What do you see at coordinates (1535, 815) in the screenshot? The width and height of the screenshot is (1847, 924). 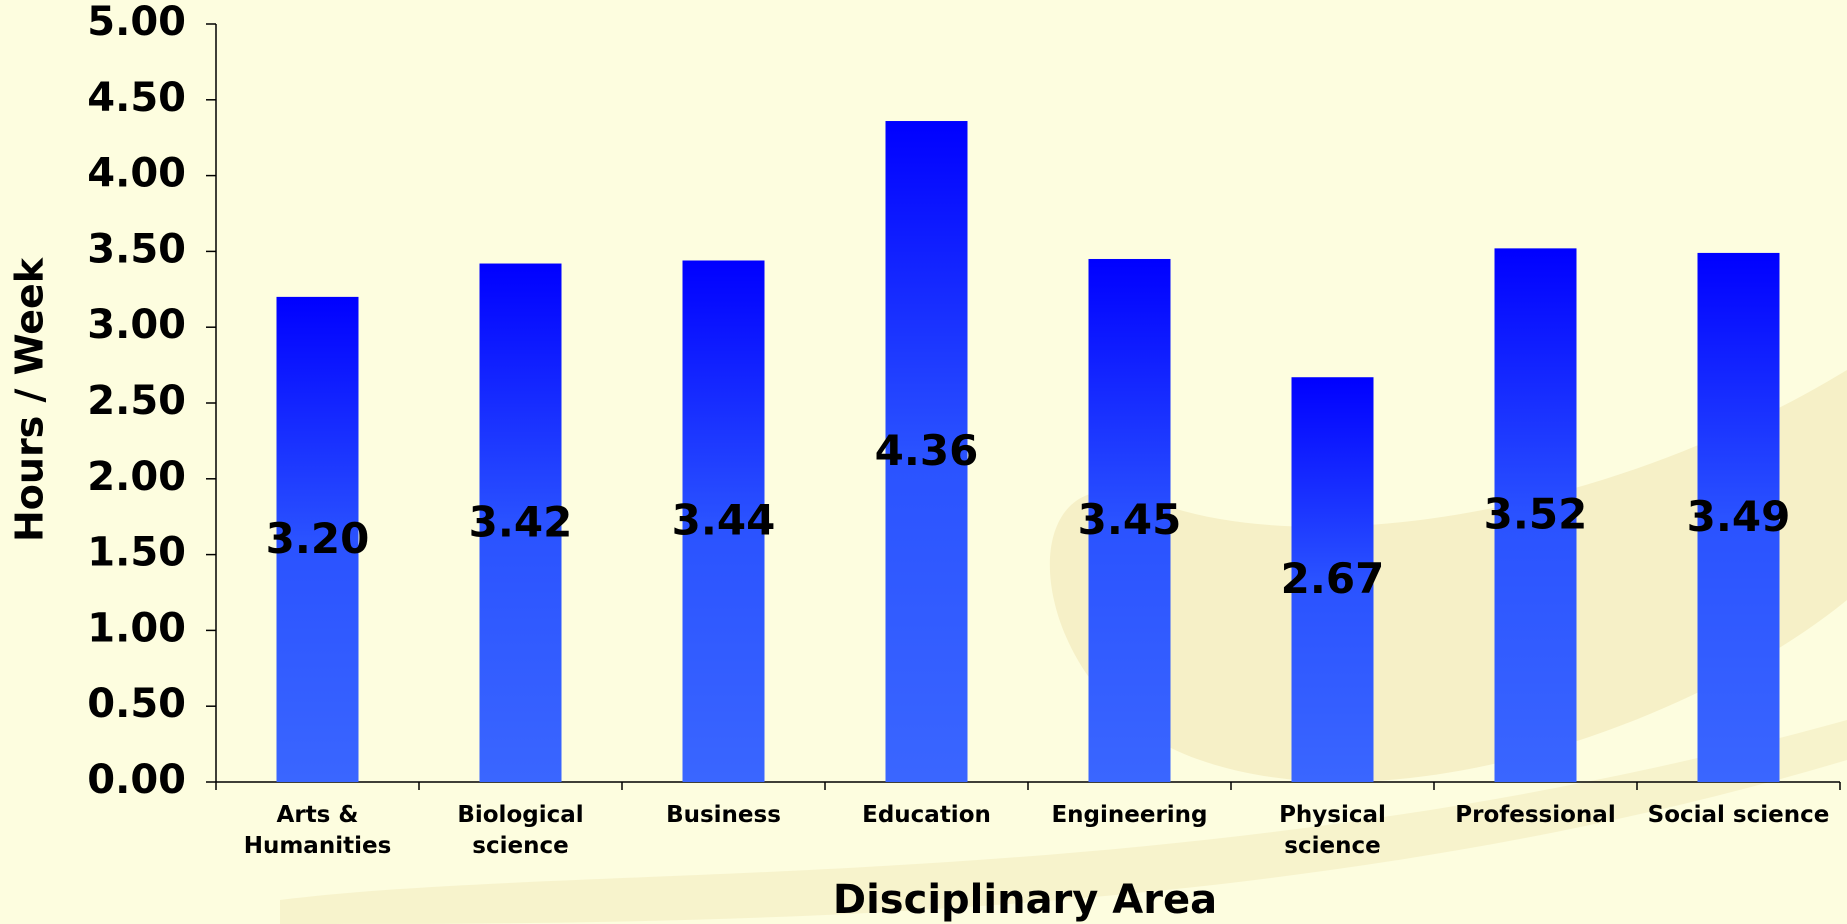 I see `x-tick-label: Professional` at bounding box center [1535, 815].